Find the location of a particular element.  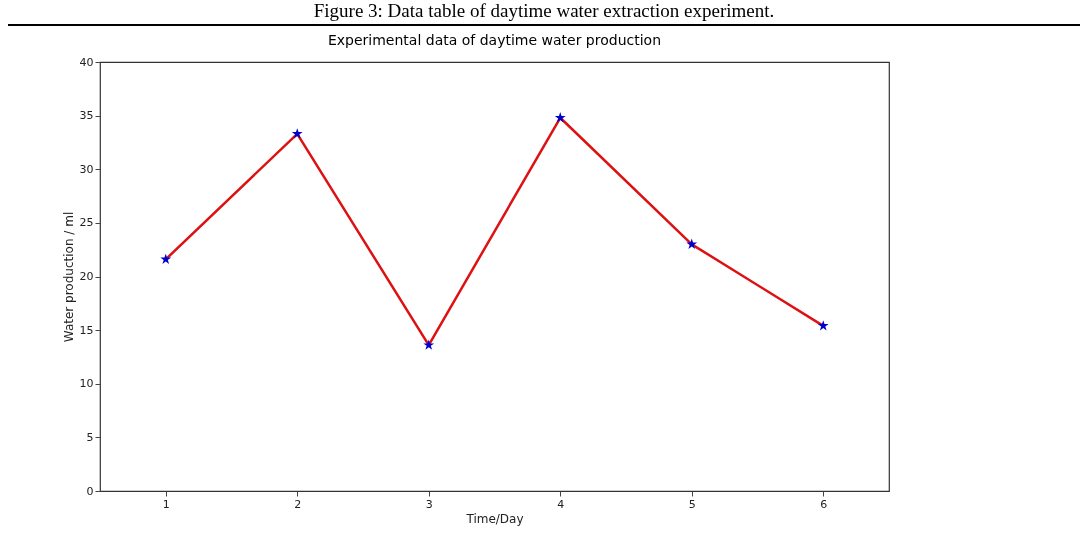

y-tick-label: 40 is located at coordinates (86, 62).